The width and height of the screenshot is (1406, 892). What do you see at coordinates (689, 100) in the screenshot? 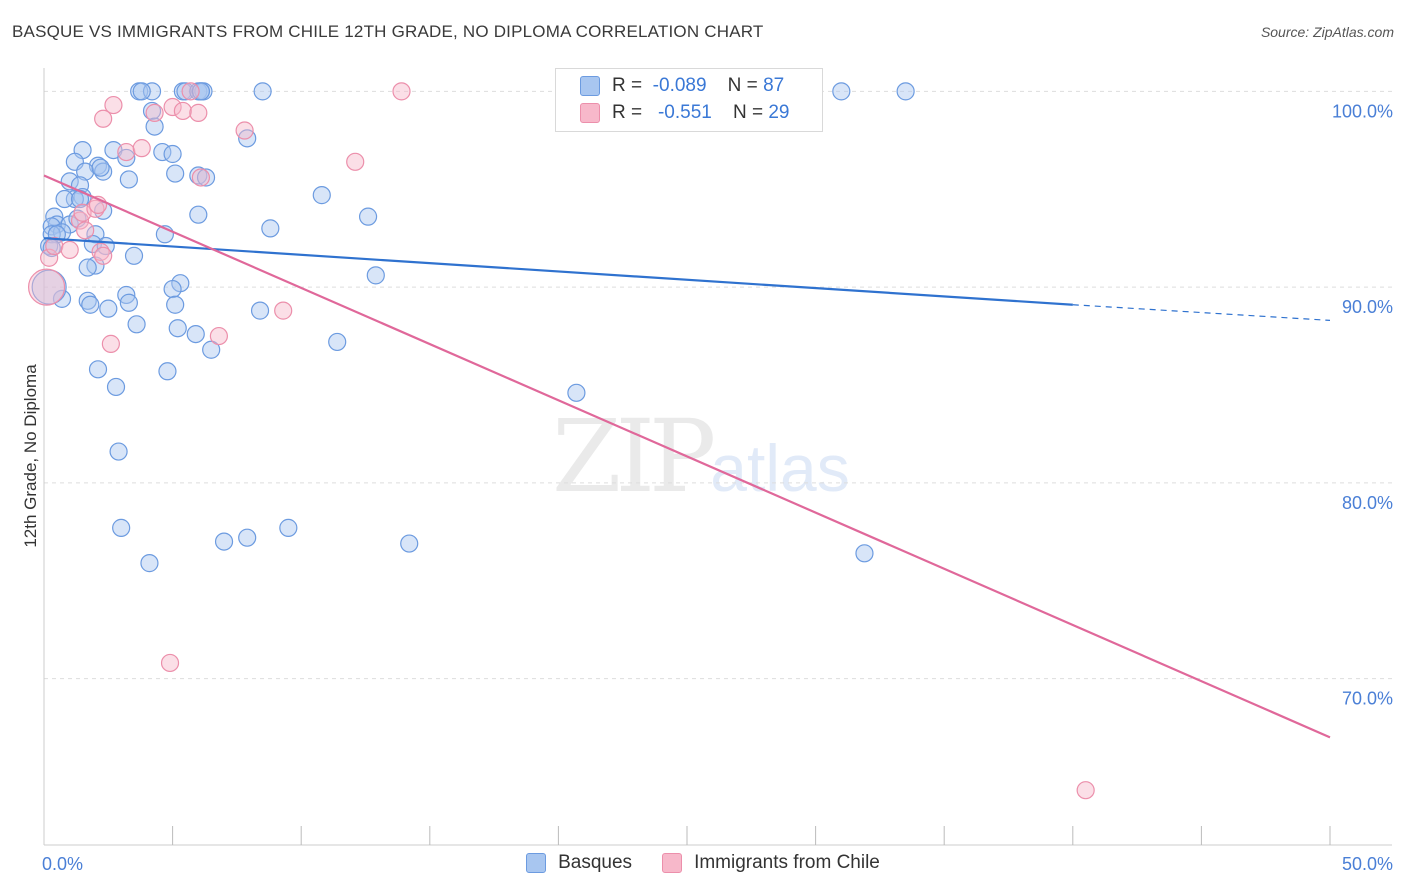
I see `stats-legend: R = -0.089 N = 87 R = -0.551 N = 29` at bounding box center [689, 100].